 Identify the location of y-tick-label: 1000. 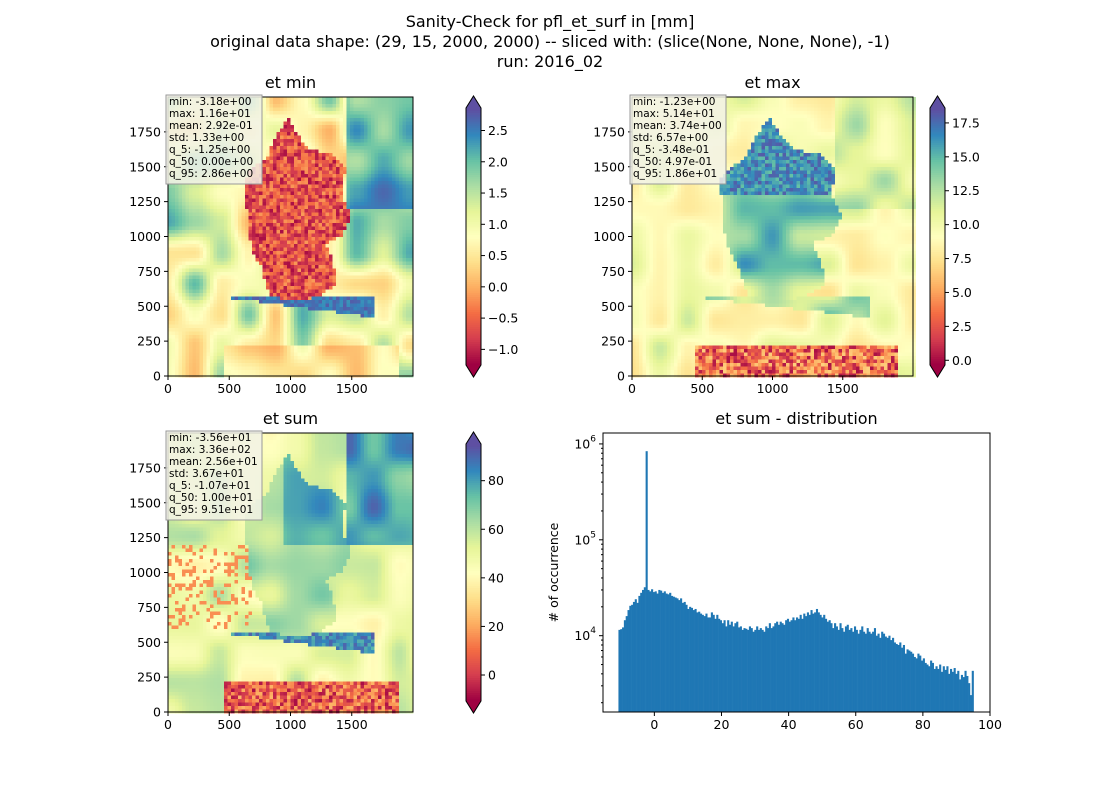
(145, 236).